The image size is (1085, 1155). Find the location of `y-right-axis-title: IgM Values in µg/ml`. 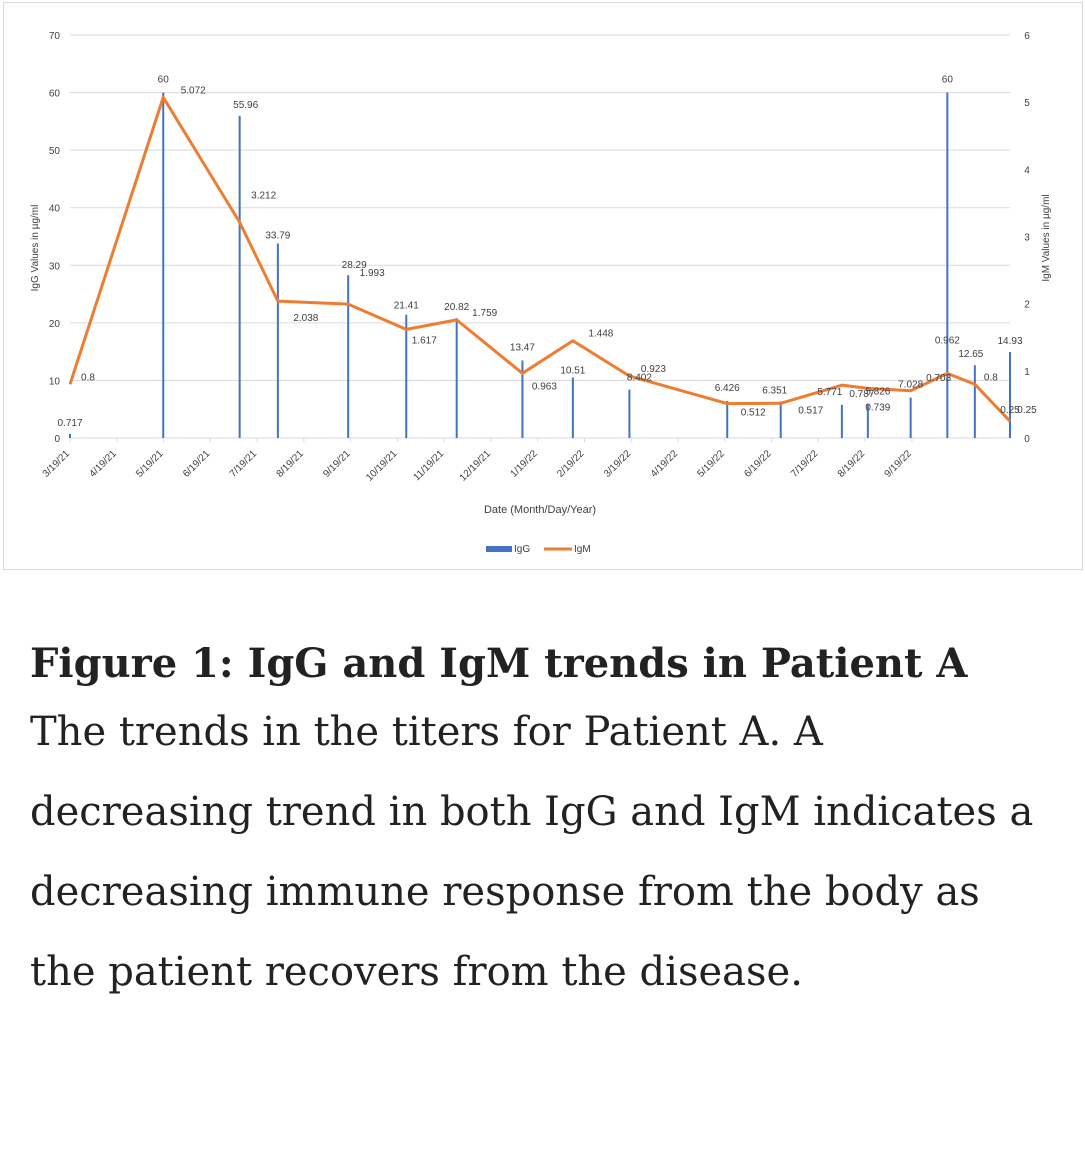

y-right-axis-title: IgM Values in µg/ml is located at coordinates (1046, 237).